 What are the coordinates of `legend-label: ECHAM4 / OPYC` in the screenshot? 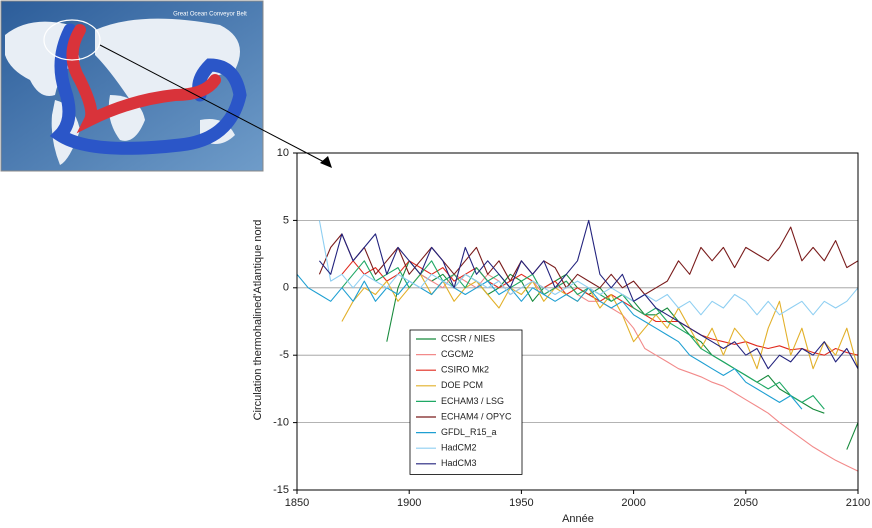 It's located at (476, 416).